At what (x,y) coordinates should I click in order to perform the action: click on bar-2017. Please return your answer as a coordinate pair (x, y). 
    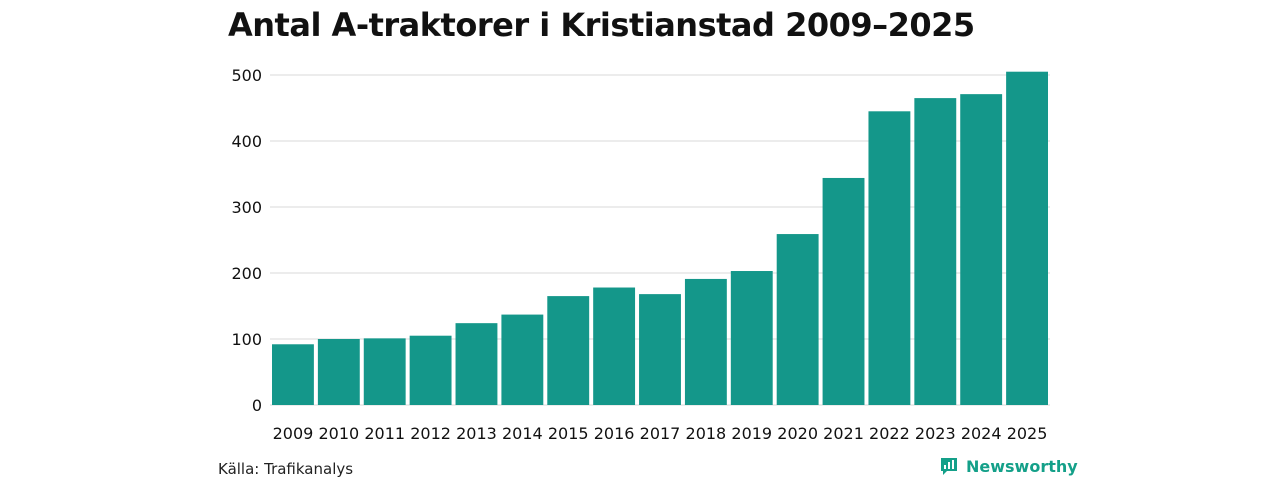
    Looking at the image, I should click on (660, 349).